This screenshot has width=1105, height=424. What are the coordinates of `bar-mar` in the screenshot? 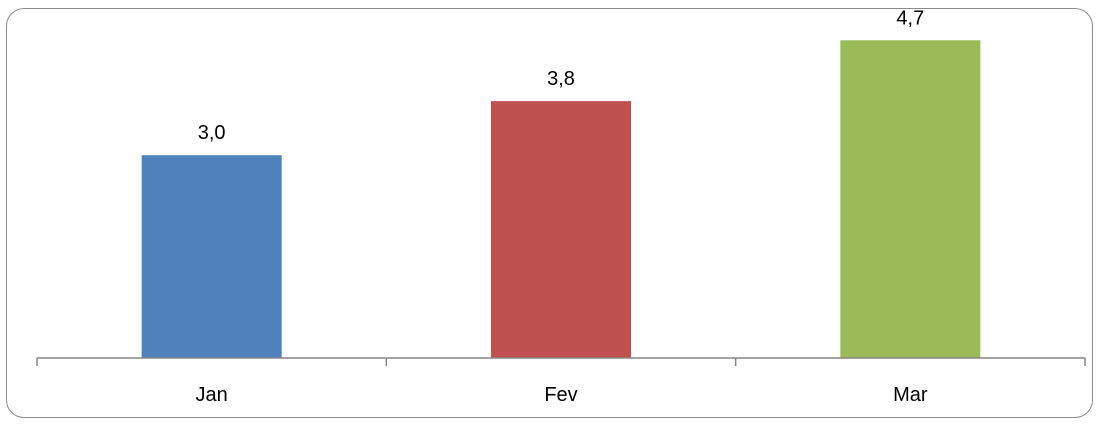 It's located at (910, 199).